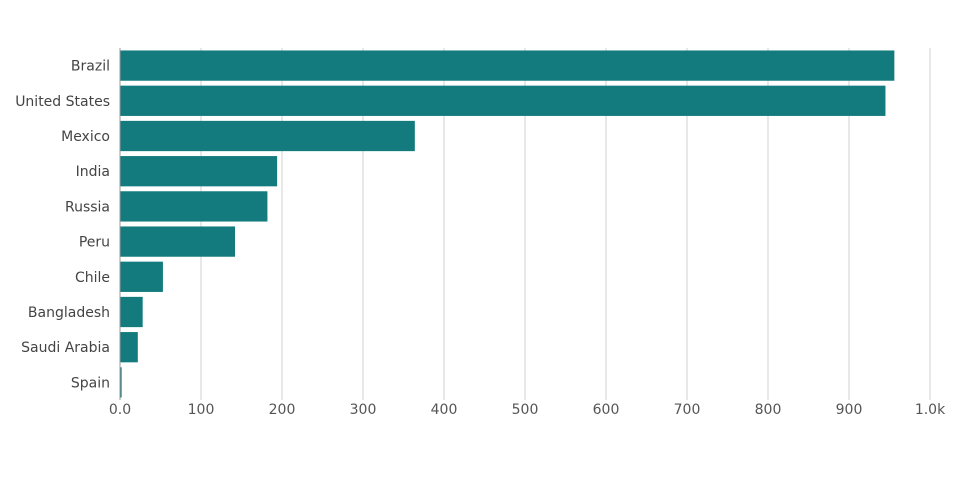  I want to click on category-label: United States, so click(62, 102).